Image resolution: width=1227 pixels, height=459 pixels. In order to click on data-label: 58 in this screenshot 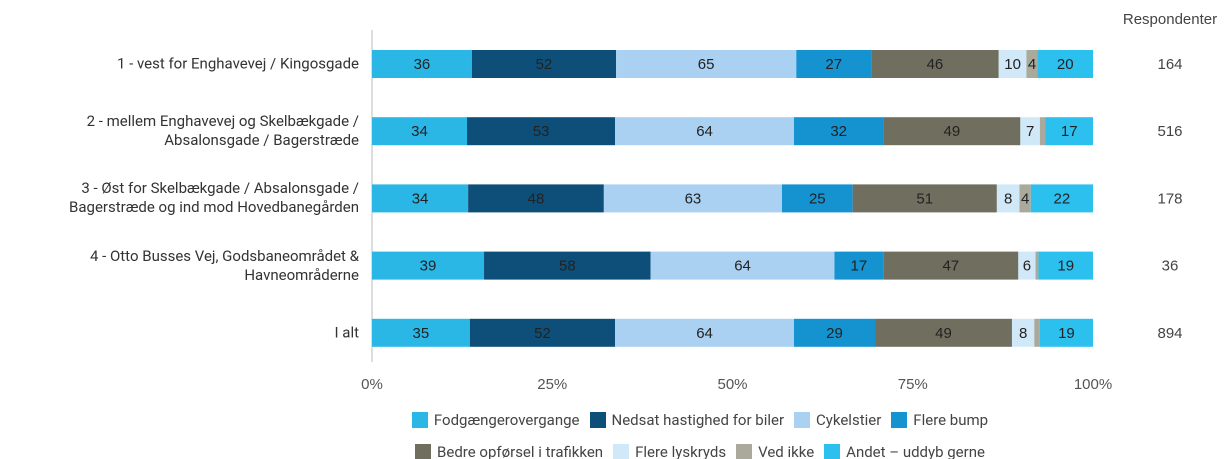, I will do `click(567, 266)`.